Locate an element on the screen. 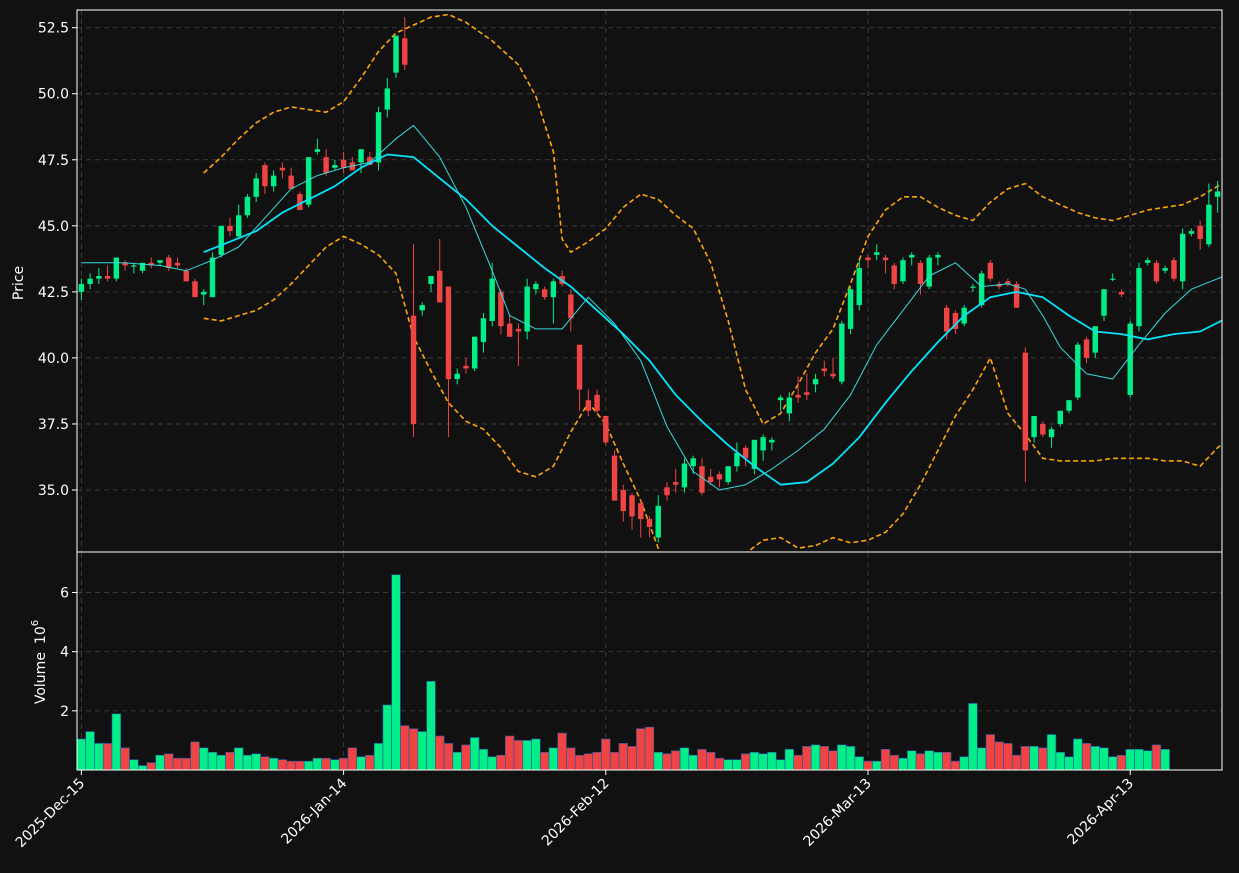  volume-tick-label: 2 is located at coordinates (64, 712).